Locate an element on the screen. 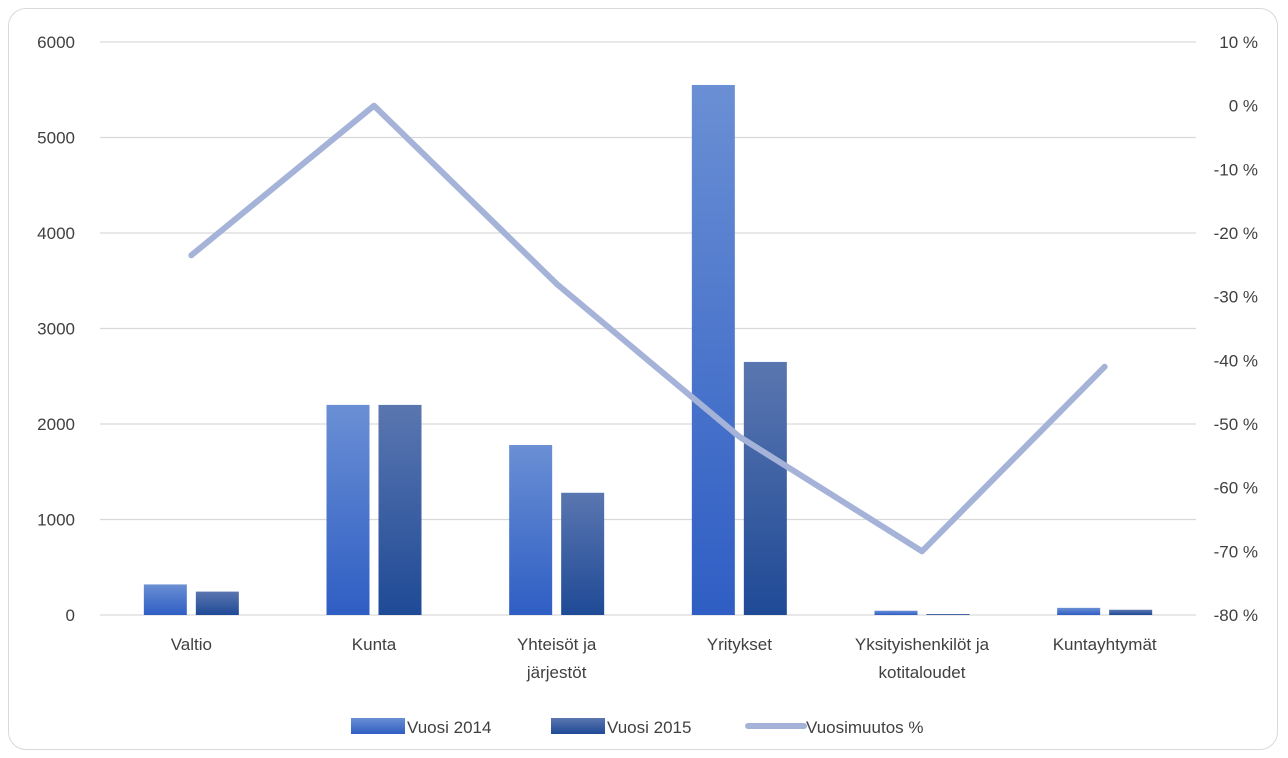  right-tick-label: -10 % is located at coordinates (1236, 169).